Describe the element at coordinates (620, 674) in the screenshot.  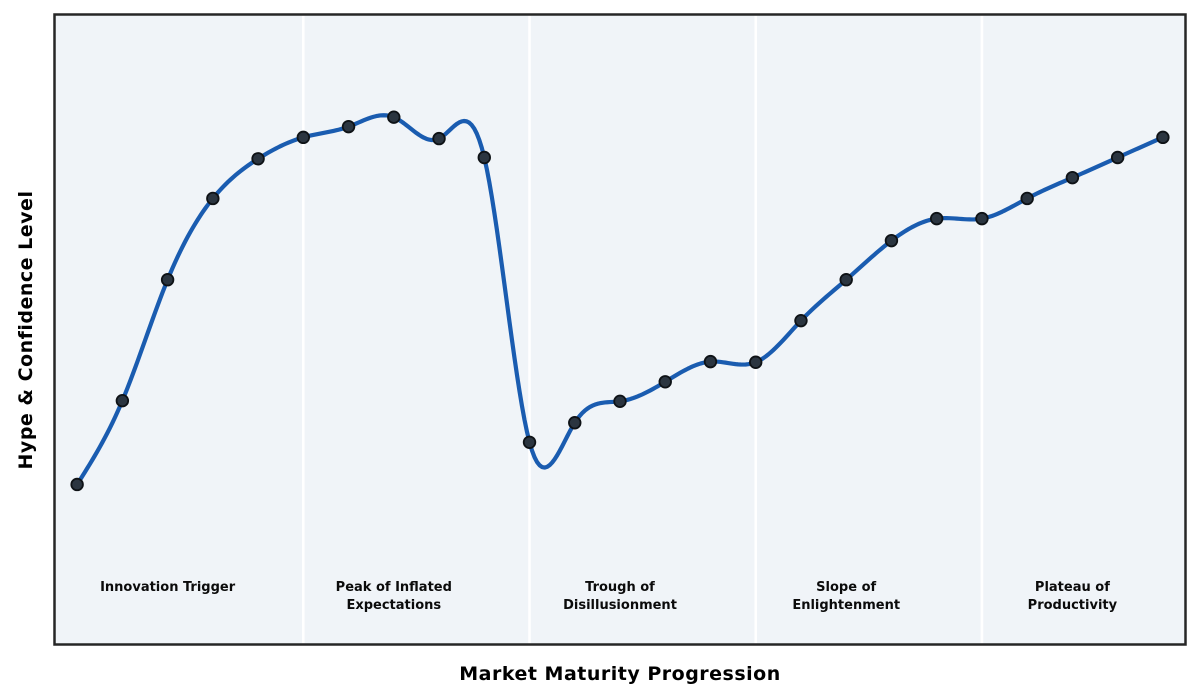
I see `x-axis-label: Market Maturity Progression` at that location.